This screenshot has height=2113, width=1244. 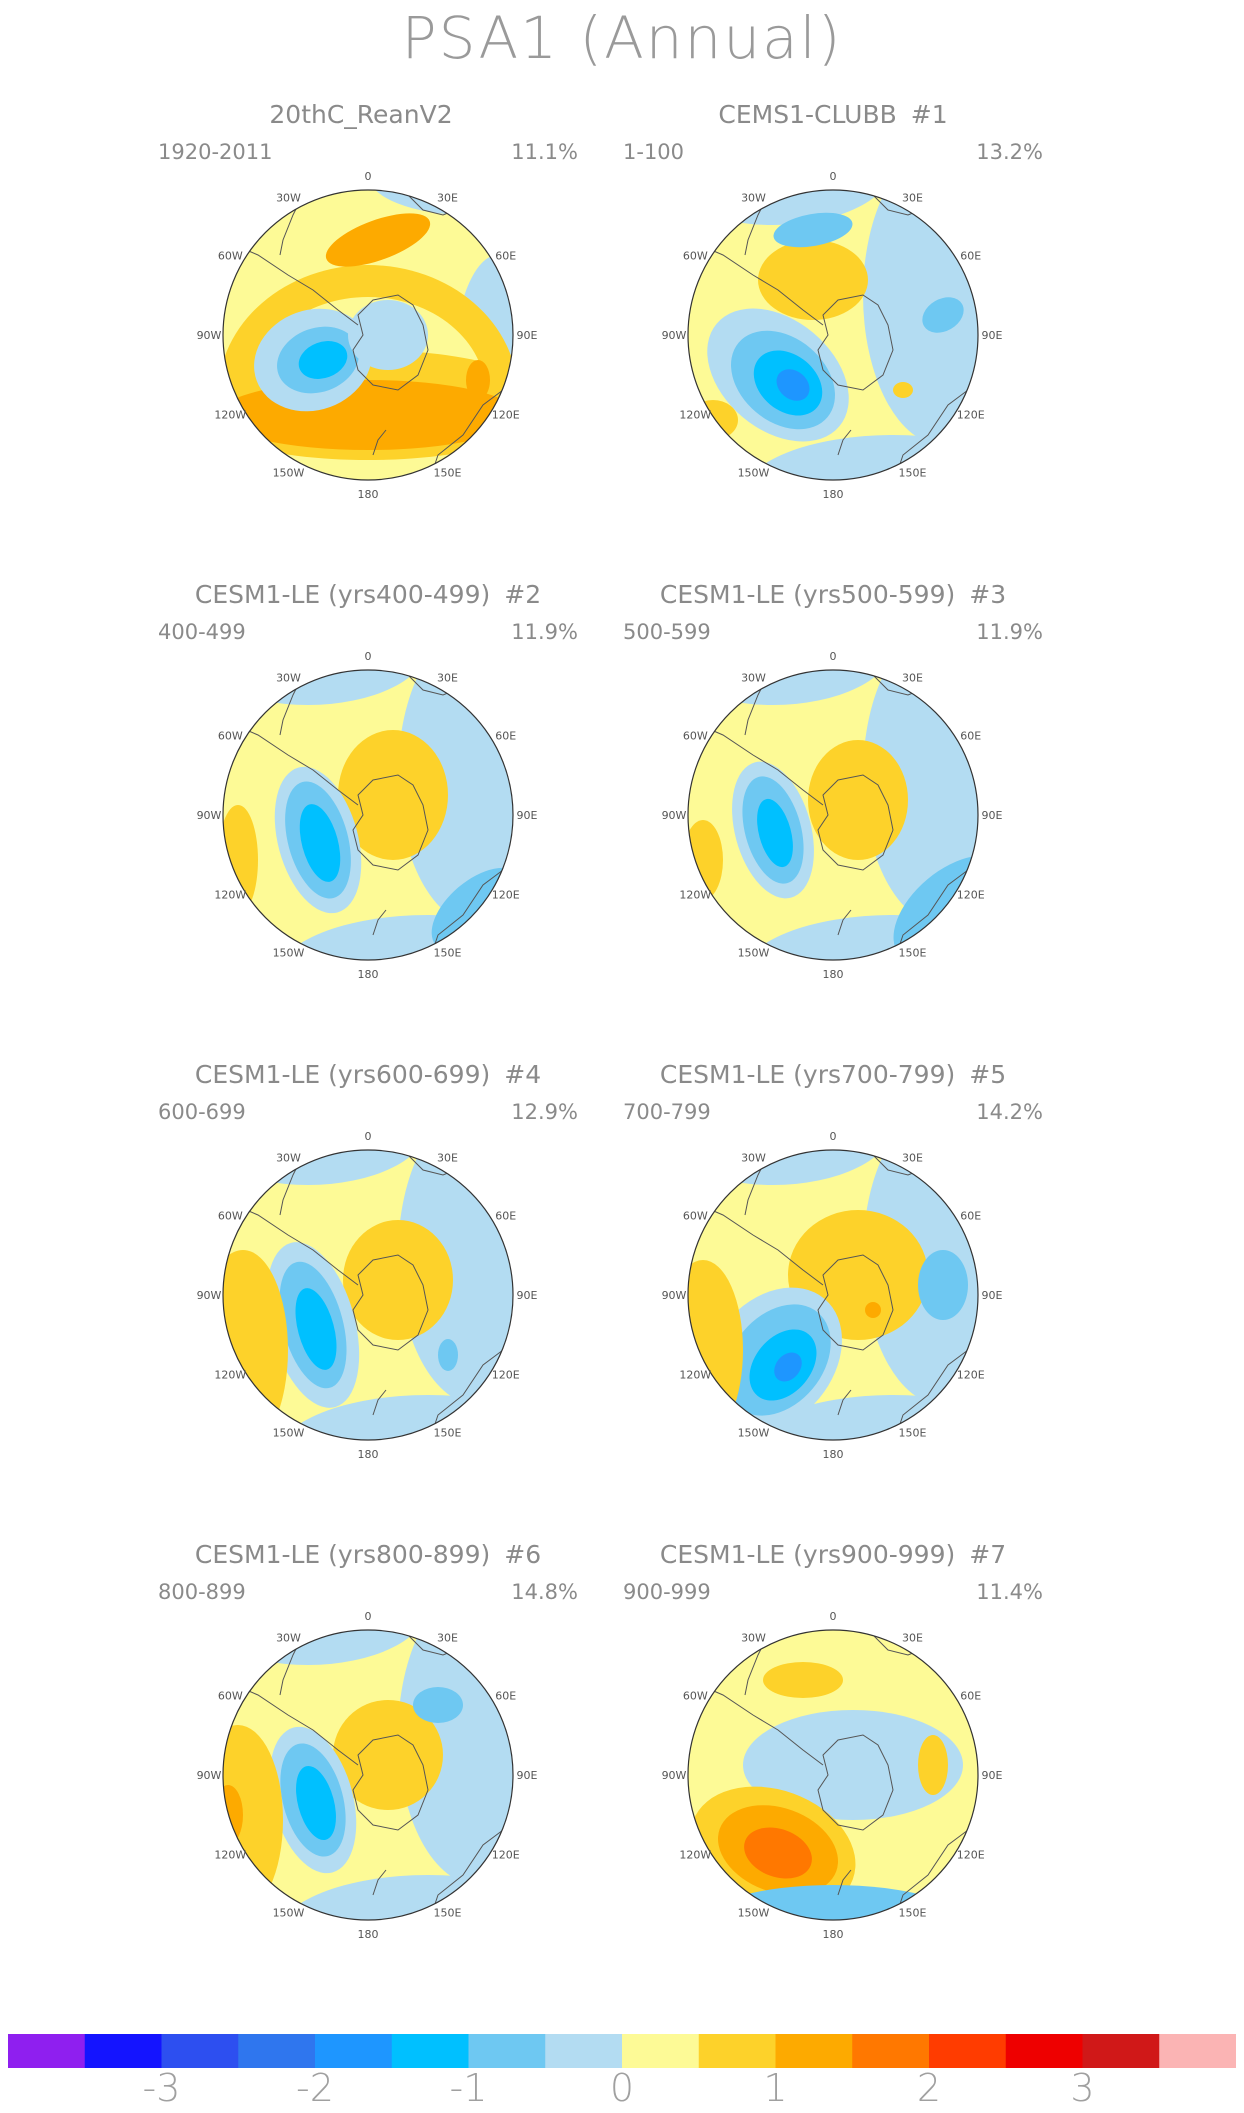 I want to click on panel-years: 700-799, so click(x=667, y=1112).